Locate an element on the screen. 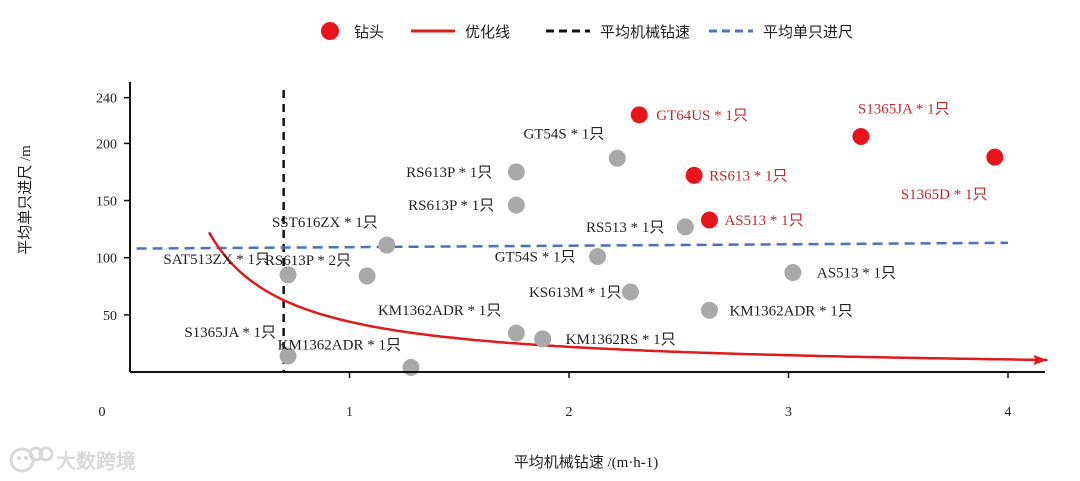 The image size is (1080, 481). legend-label: 优化线 is located at coordinates (487, 32).